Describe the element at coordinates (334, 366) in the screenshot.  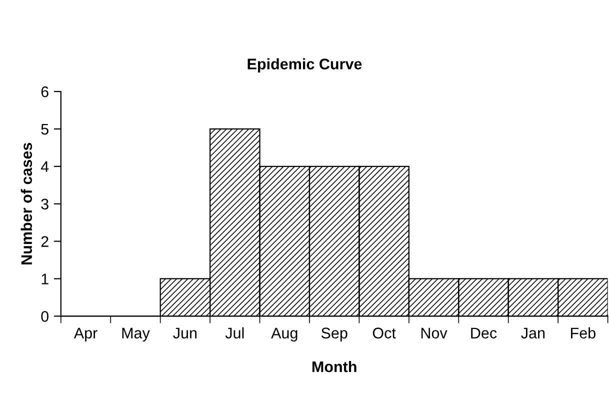
I see `x-axis-title: Month` at that location.